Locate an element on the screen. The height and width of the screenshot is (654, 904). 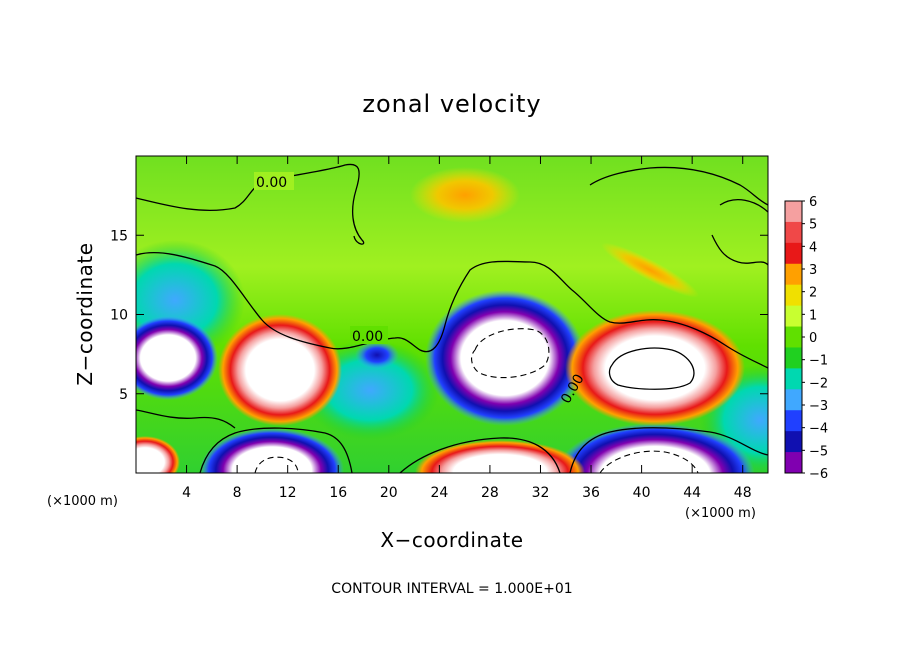
feature-positive-core-right is located at coordinates (655, 368).